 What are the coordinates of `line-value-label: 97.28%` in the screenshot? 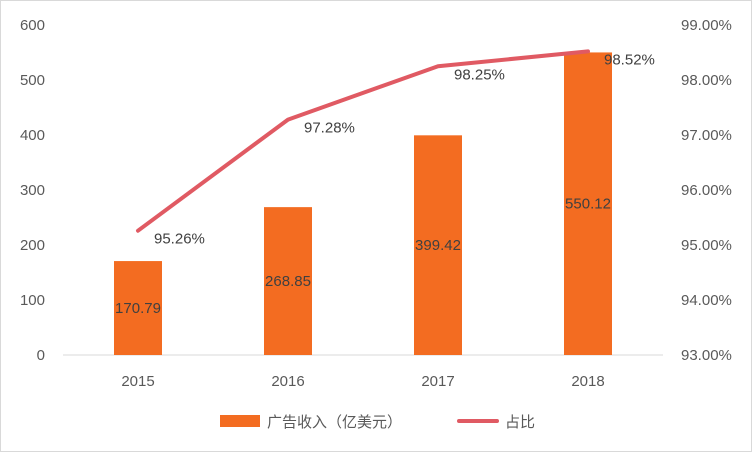 It's located at (329, 128).